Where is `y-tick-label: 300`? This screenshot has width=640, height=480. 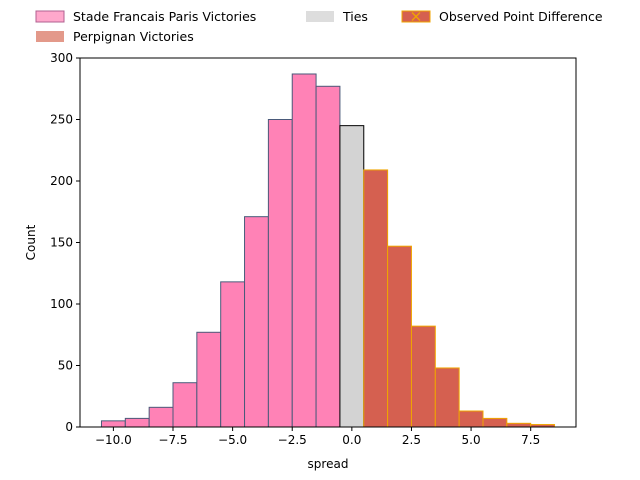
y-tick-label: 300 is located at coordinates (61, 58).